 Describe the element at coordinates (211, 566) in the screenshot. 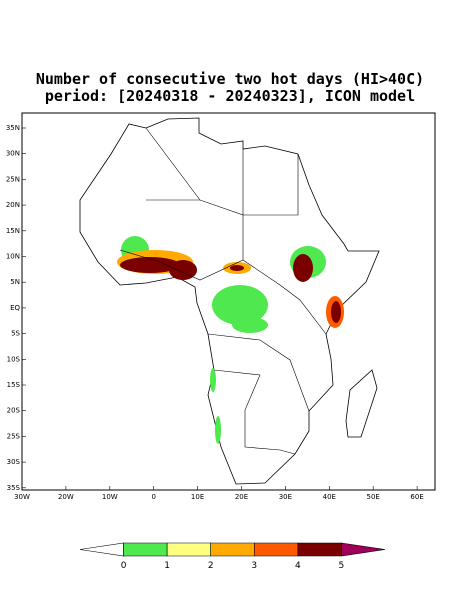

I see `colorbar-label: 2` at that location.